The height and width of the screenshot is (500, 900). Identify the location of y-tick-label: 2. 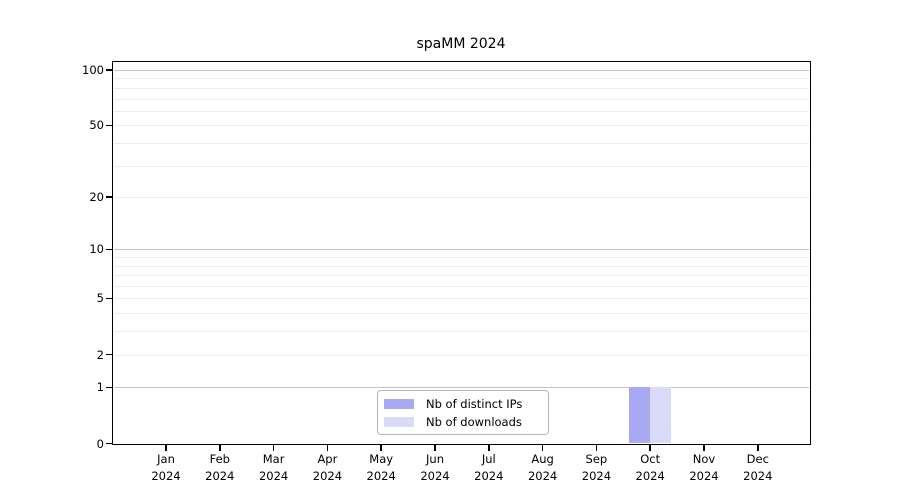
(100, 354).